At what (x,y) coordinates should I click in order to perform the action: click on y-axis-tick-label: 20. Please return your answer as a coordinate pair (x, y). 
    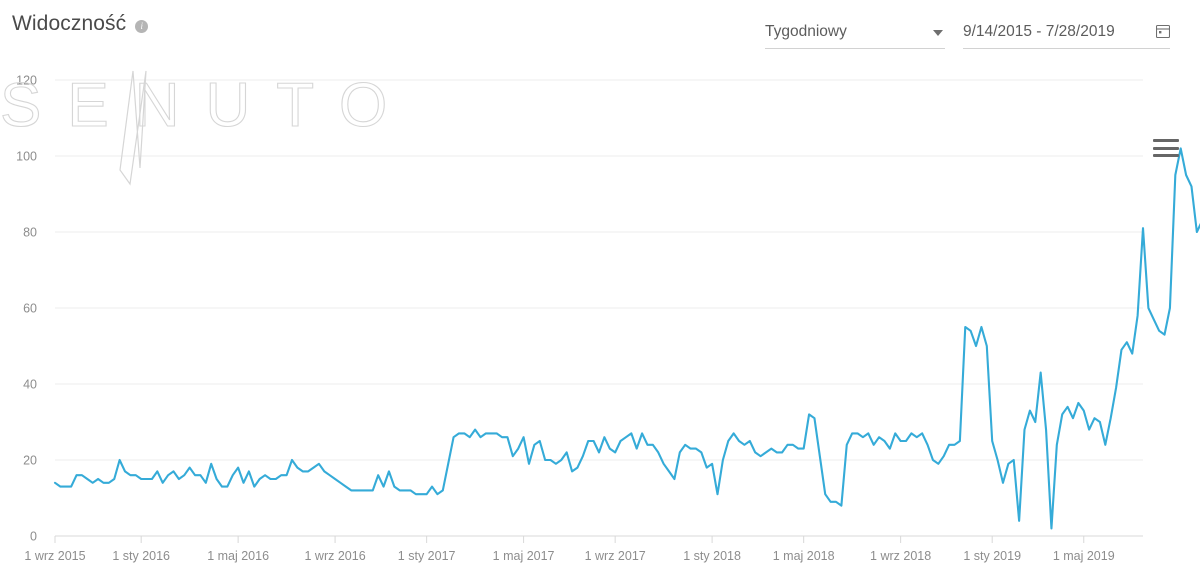
    Looking at the image, I should click on (30, 461).